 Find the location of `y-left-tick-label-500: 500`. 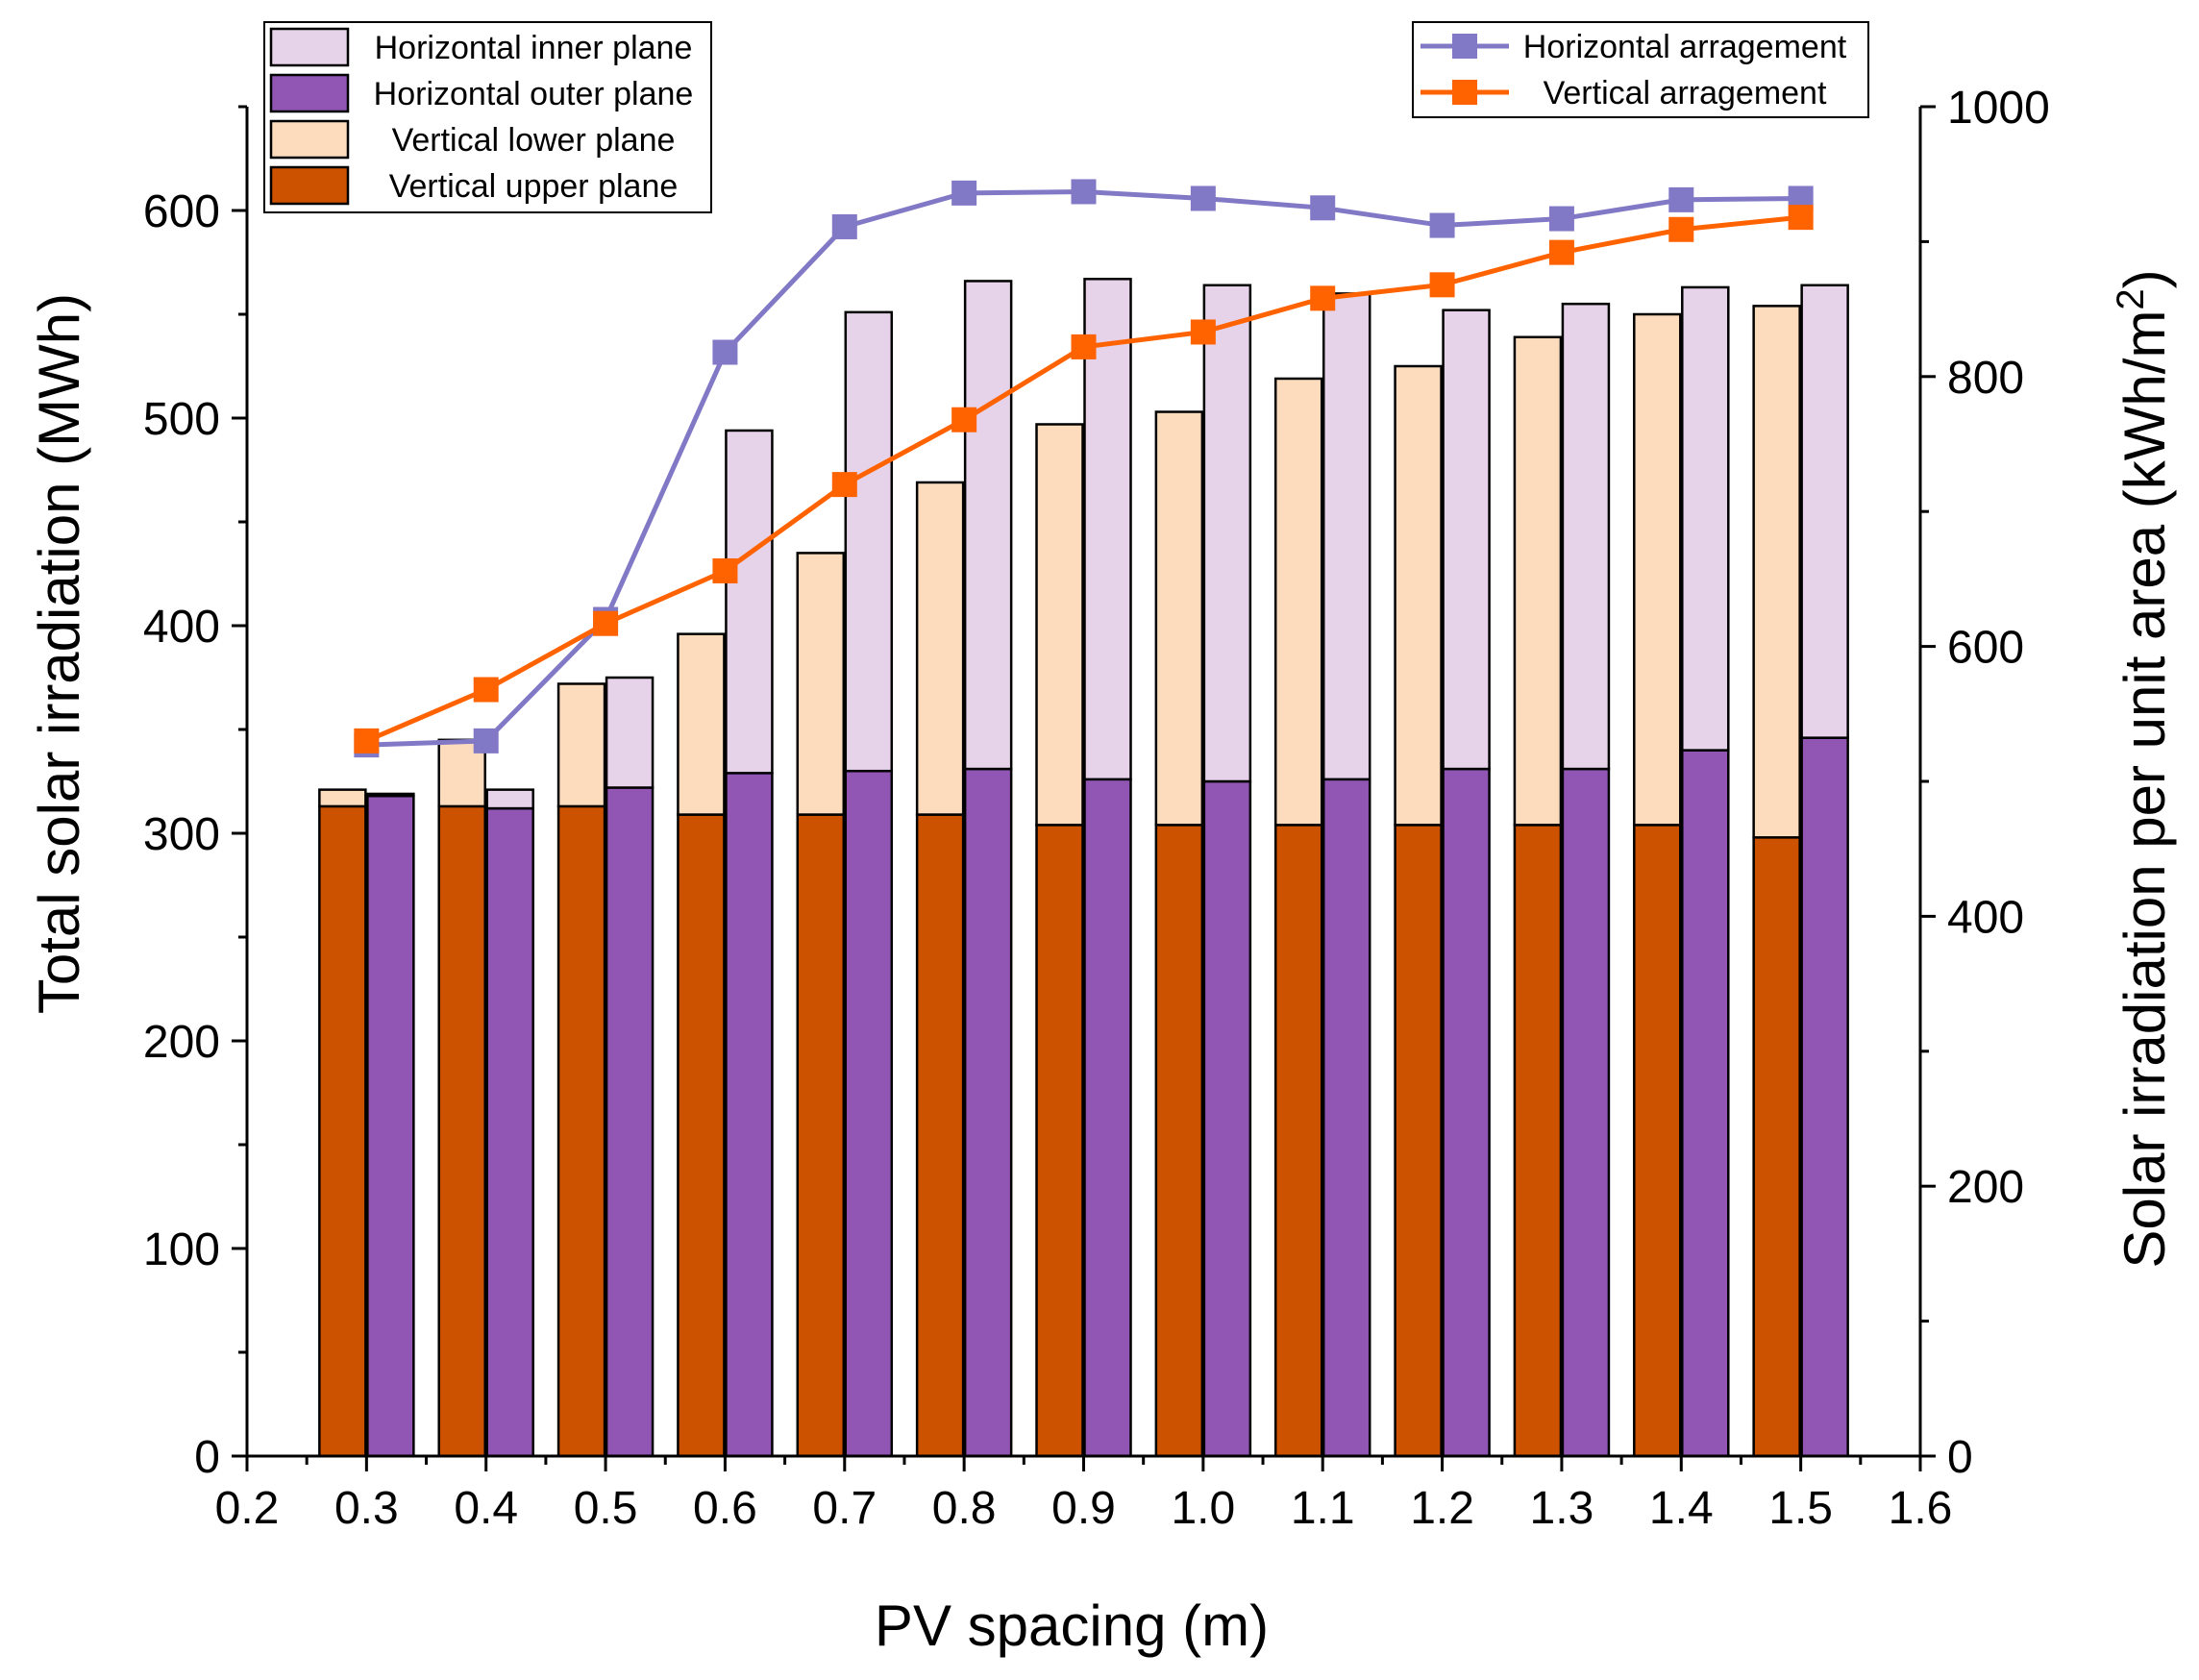

y-left-tick-label-500: 500 is located at coordinates (181, 419).